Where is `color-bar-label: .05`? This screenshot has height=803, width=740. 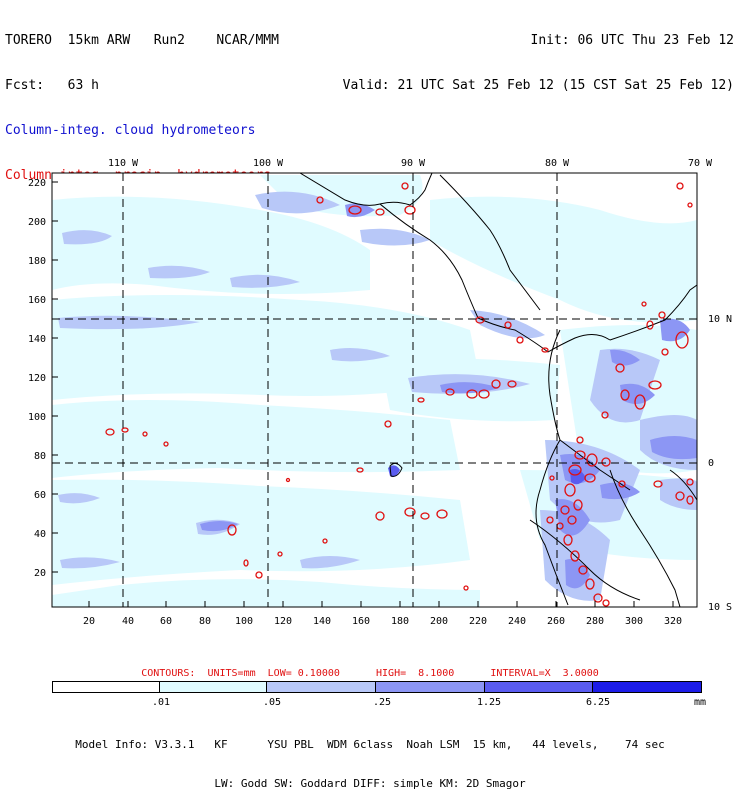 color-bar-label: .05 is located at coordinates (272, 702).